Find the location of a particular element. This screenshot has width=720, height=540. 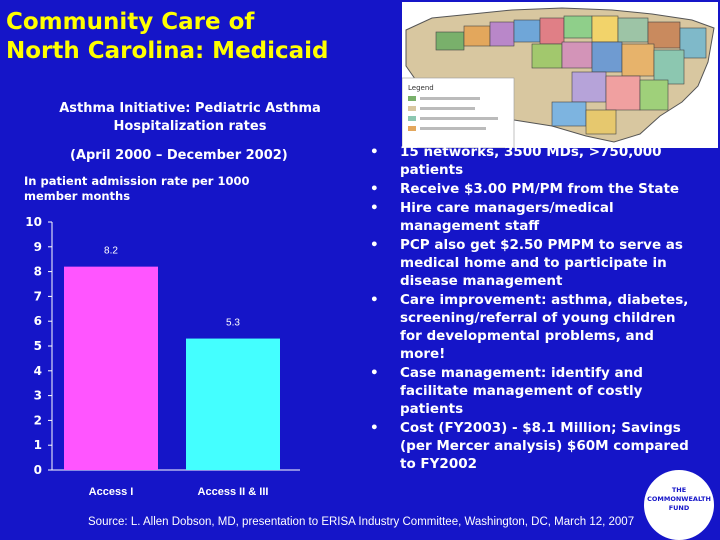

logo-line-3: FUND is located at coordinates (679, 508).